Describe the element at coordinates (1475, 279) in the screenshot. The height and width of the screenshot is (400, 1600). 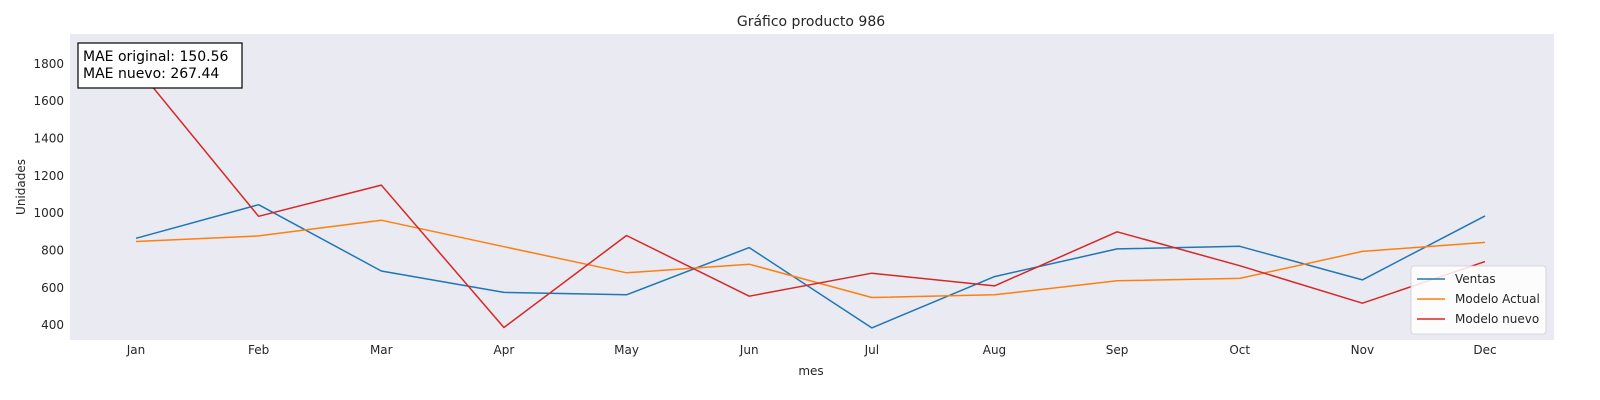
I see `legend-label-ventas: Ventas` at that location.